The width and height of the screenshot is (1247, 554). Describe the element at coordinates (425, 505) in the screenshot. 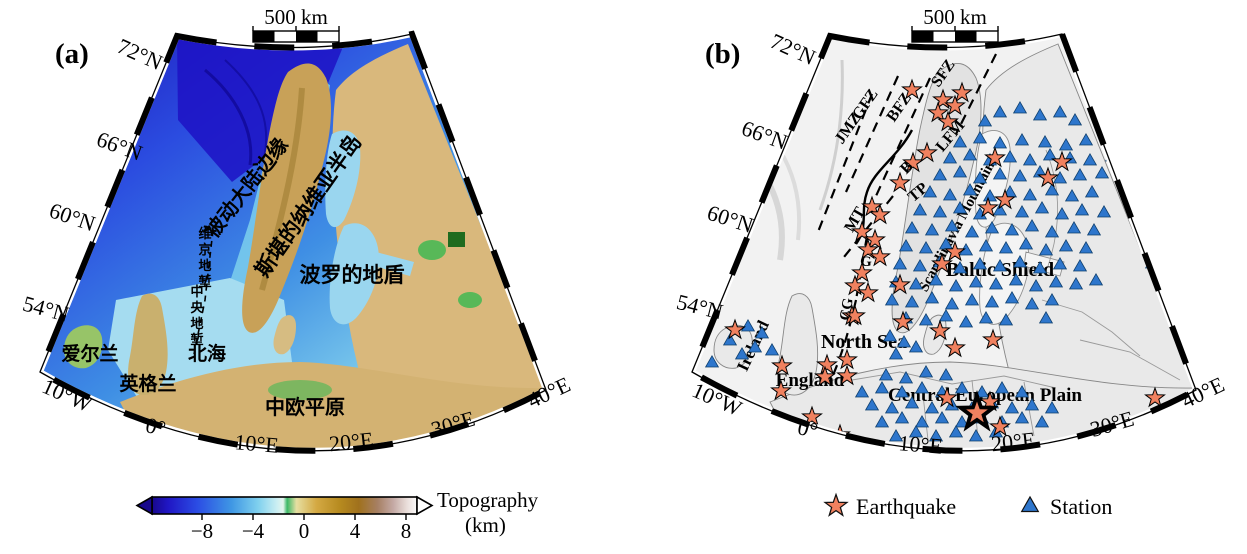

I see `colorbar-right-arrow` at that location.